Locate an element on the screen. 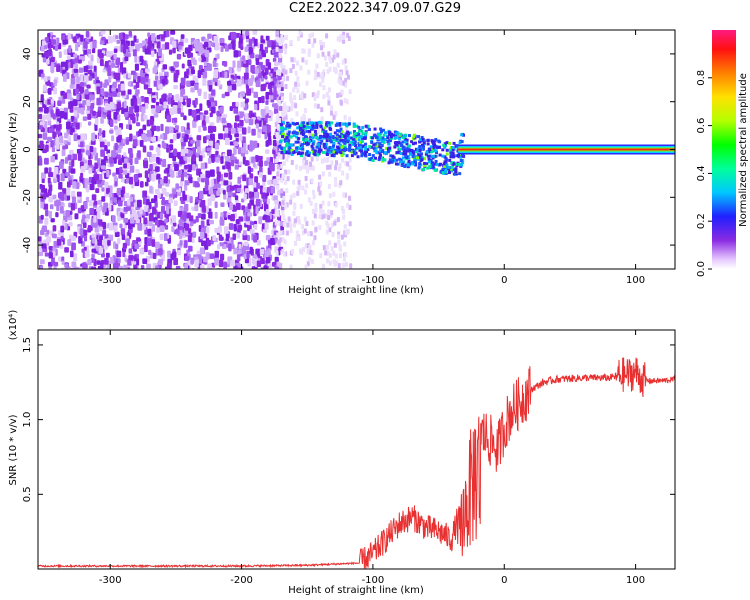 The width and height of the screenshot is (750, 600). spectrogram-x-tick-label: -200 is located at coordinates (241, 280).